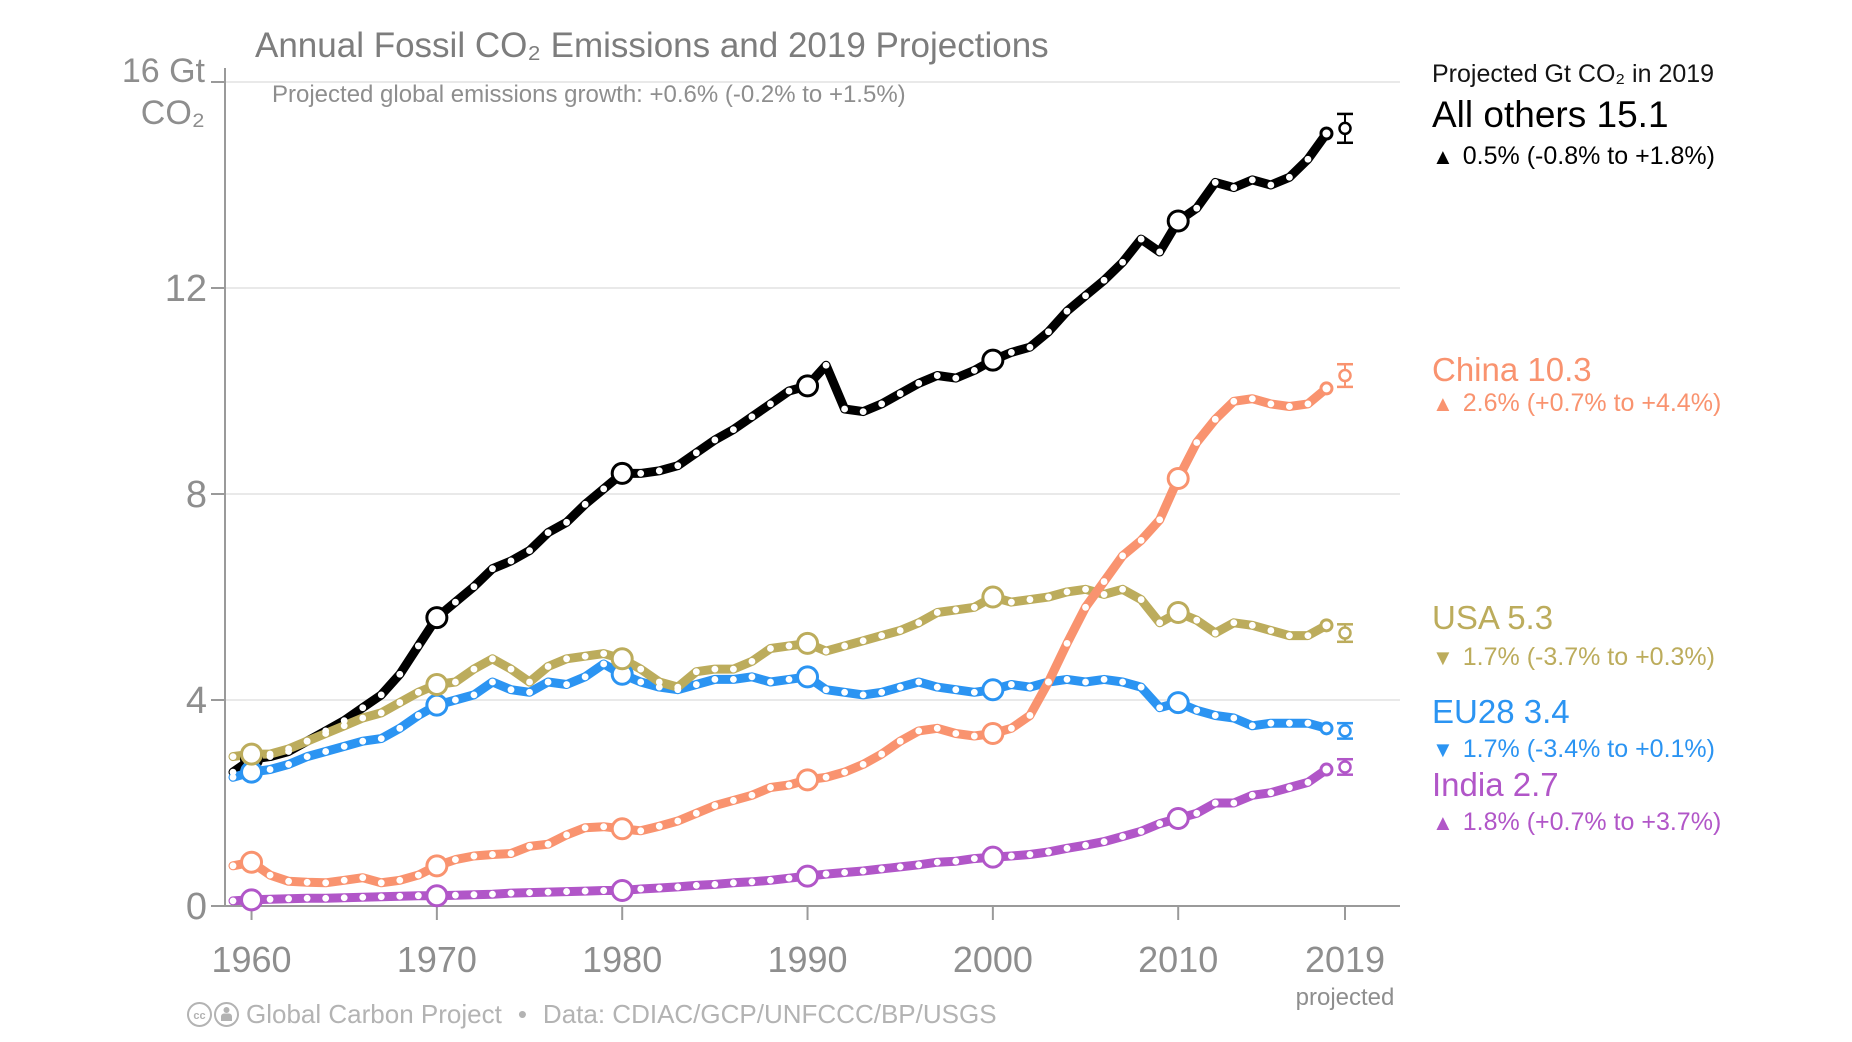 The height and width of the screenshot is (1042, 1852). What do you see at coordinates (1512, 369) in the screenshot?
I see `legend-label-china: China 10.3` at bounding box center [1512, 369].